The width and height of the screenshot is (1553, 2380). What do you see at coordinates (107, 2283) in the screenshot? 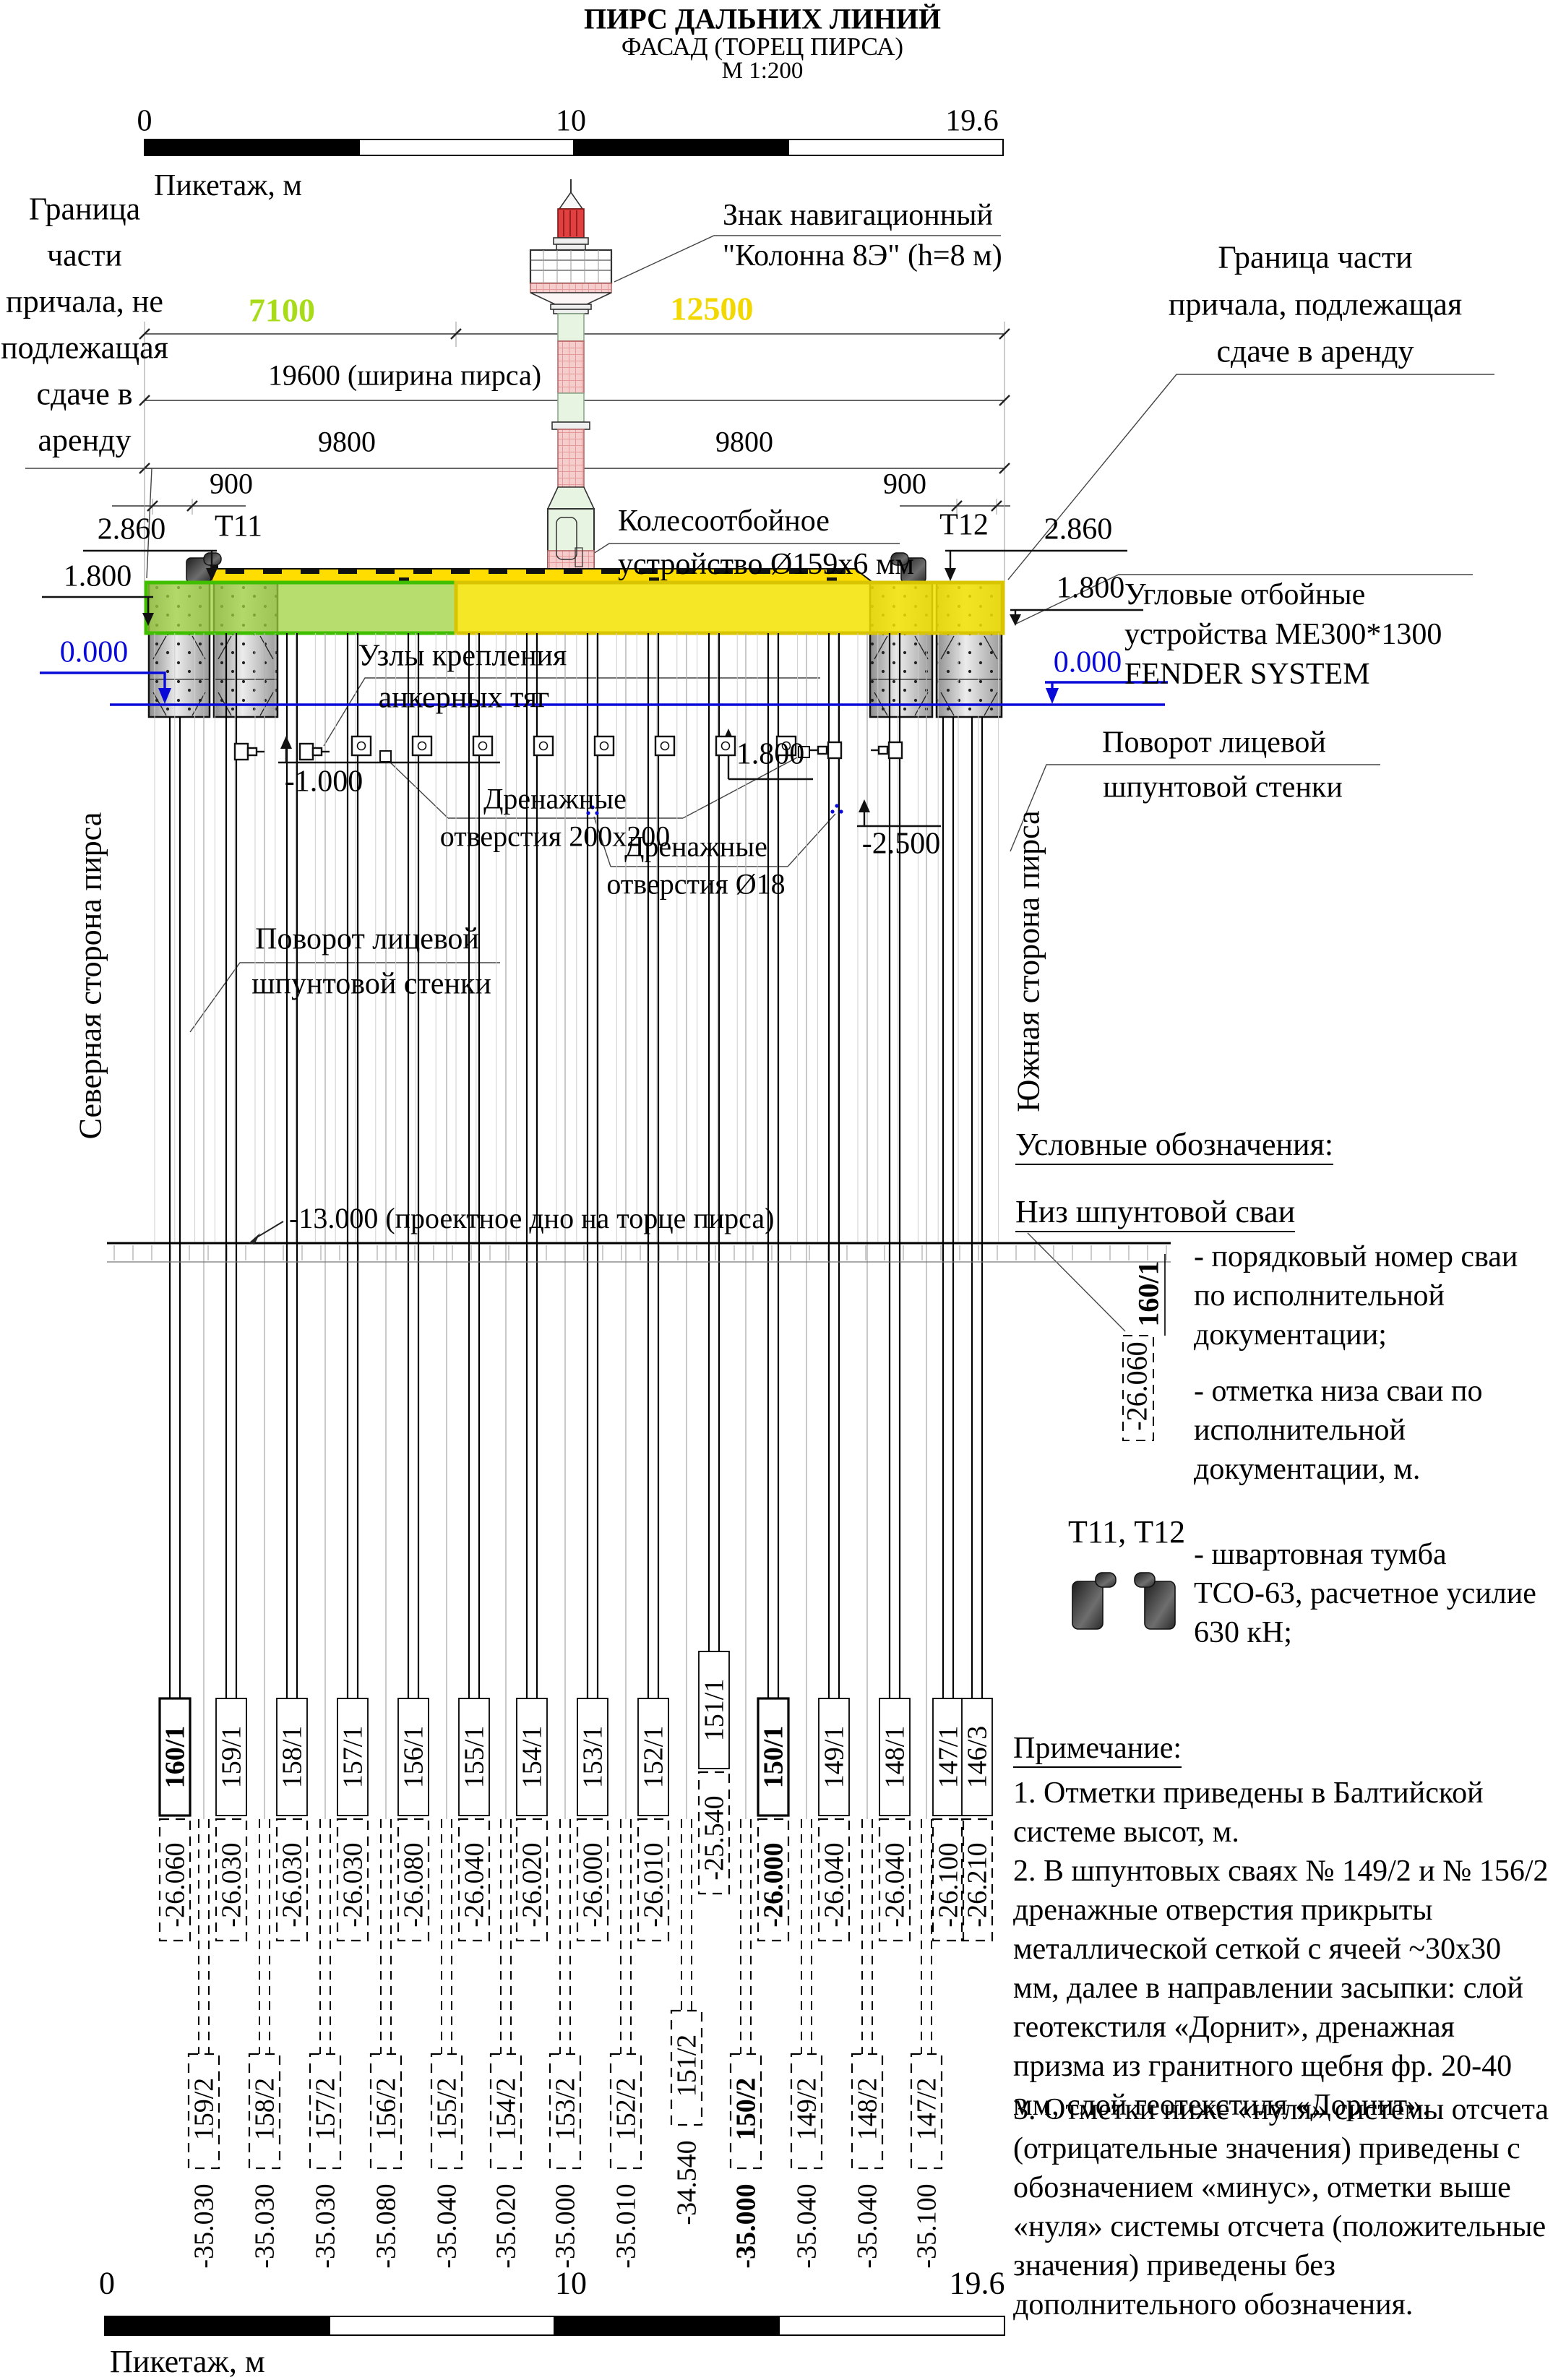
I see `bottom-scale-zero: 0` at bounding box center [107, 2283].